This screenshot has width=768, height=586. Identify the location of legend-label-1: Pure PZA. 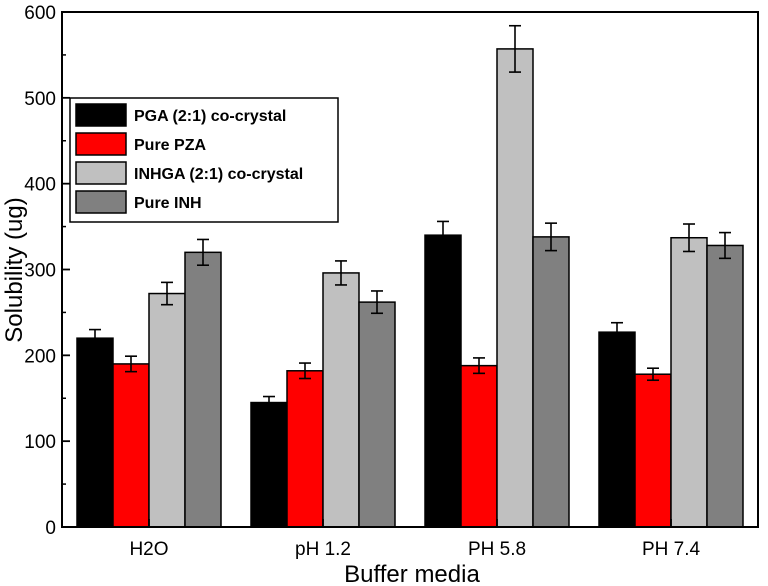
(170, 145).